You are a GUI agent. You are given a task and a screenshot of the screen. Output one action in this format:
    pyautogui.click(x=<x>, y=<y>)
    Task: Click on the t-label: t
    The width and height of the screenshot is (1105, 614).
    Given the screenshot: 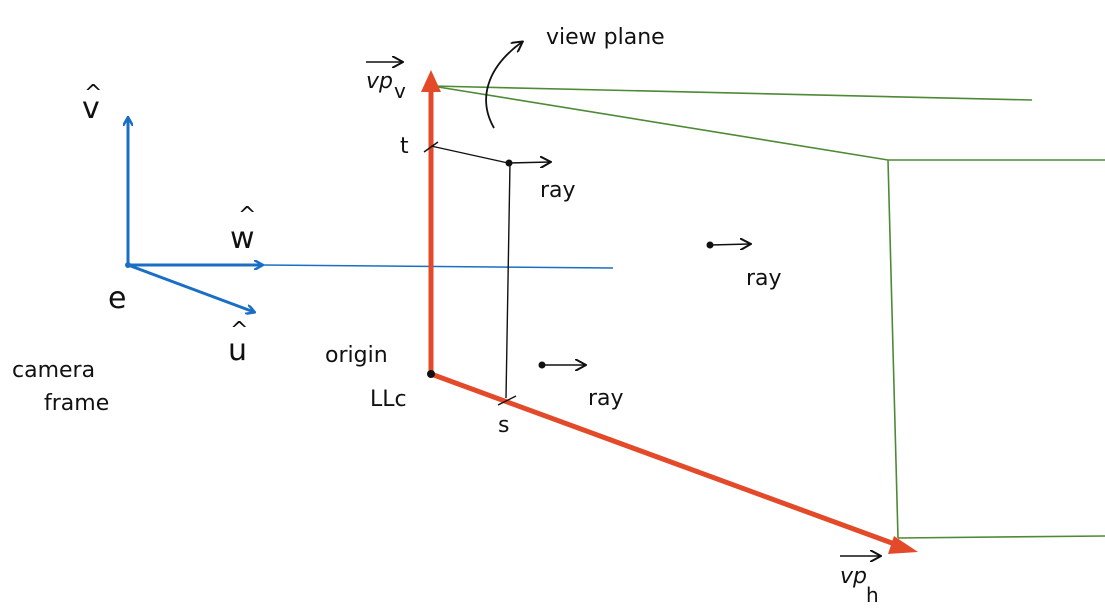 What is the action you would take?
    pyautogui.click(x=404, y=146)
    